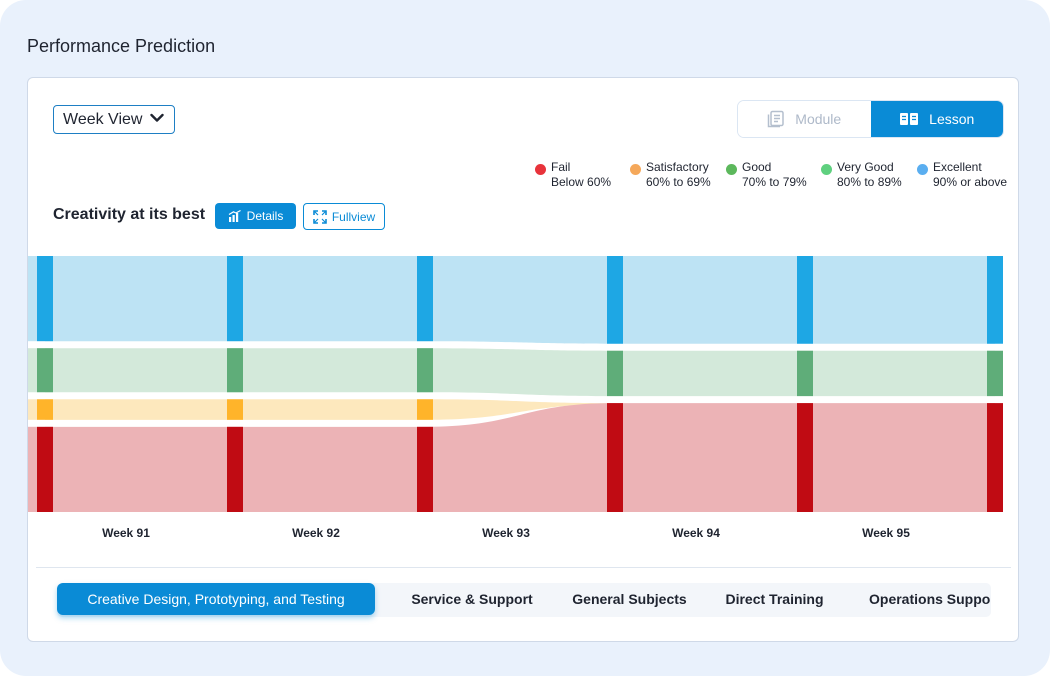  I want to click on week-label: Week 93, so click(506, 533).